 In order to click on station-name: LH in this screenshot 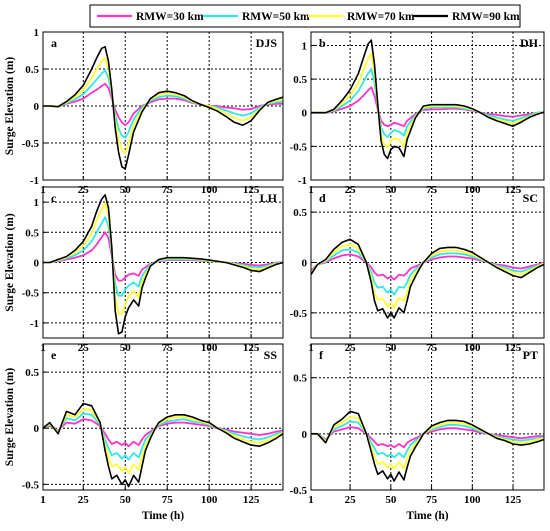, I will do `click(269, 198)`.